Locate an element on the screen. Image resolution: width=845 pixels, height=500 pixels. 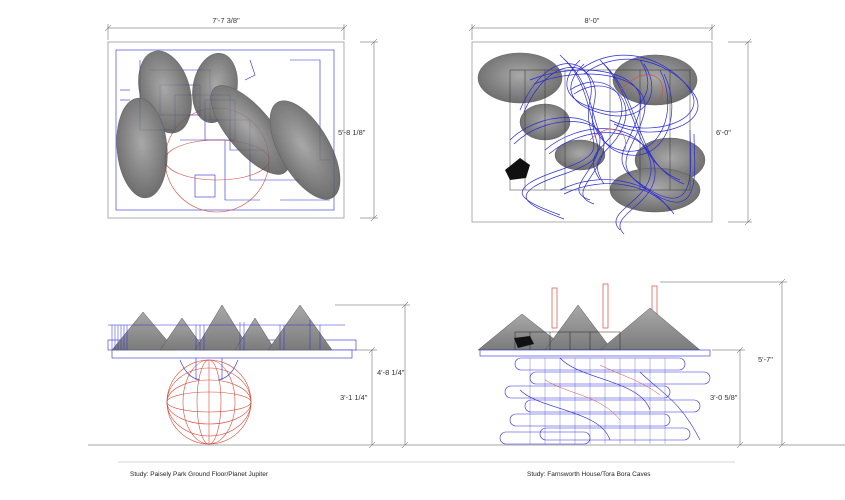
dimension-label: 8'-0" is located at coordinates (592, 20).